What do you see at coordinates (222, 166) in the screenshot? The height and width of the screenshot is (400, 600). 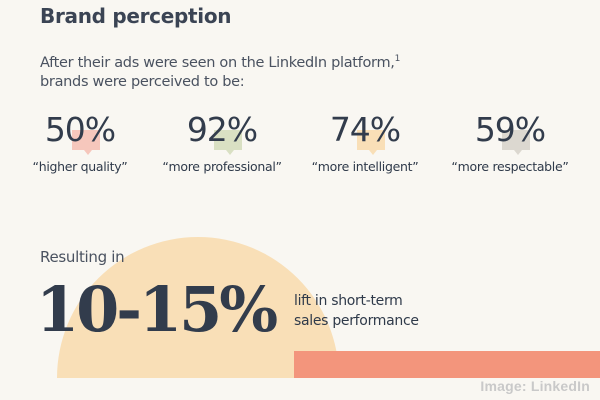 I see `stat-label: “more professional”` at bounding box center [222, 166].